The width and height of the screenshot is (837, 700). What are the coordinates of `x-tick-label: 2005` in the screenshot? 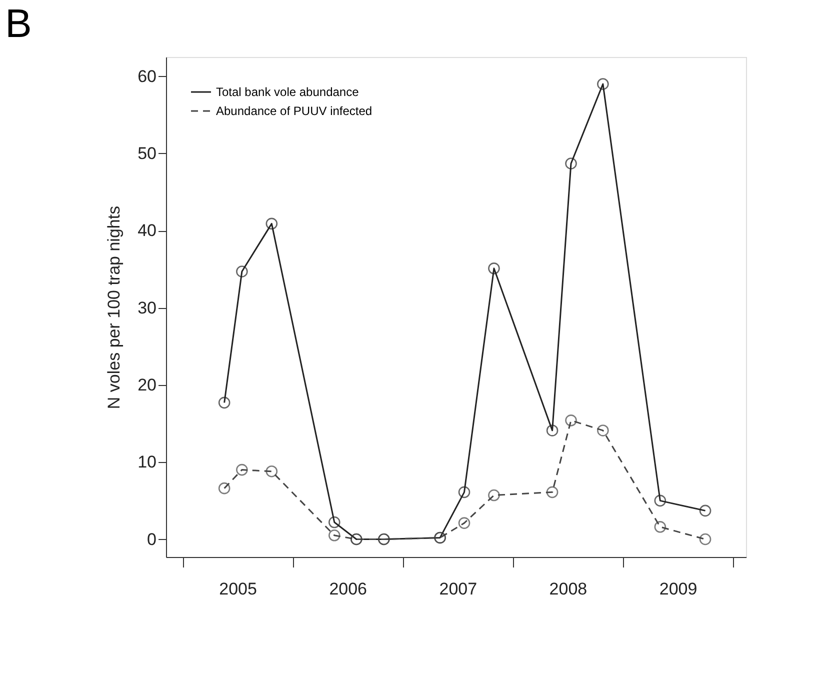 It's located at (238, 589).